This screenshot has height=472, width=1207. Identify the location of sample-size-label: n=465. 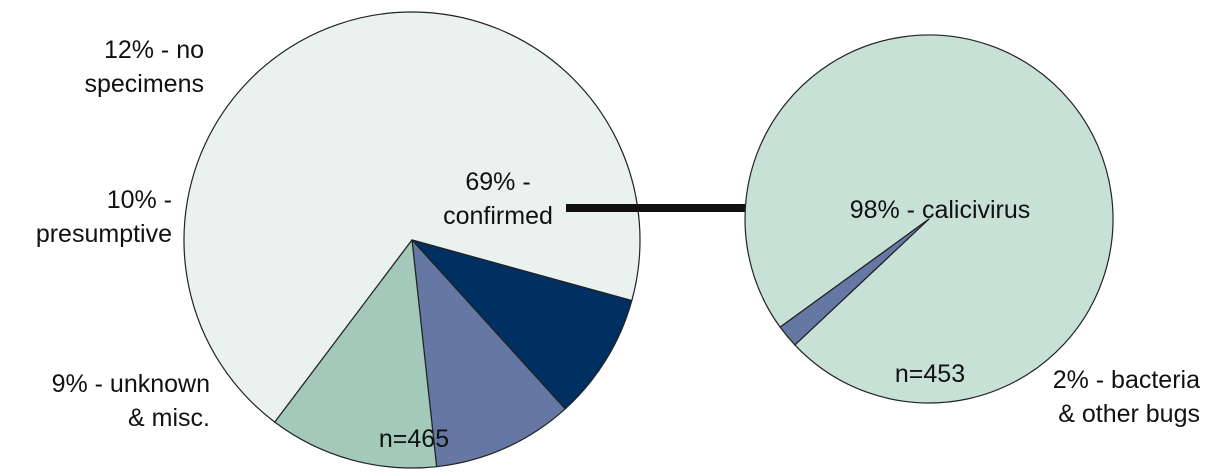
(414, 439).